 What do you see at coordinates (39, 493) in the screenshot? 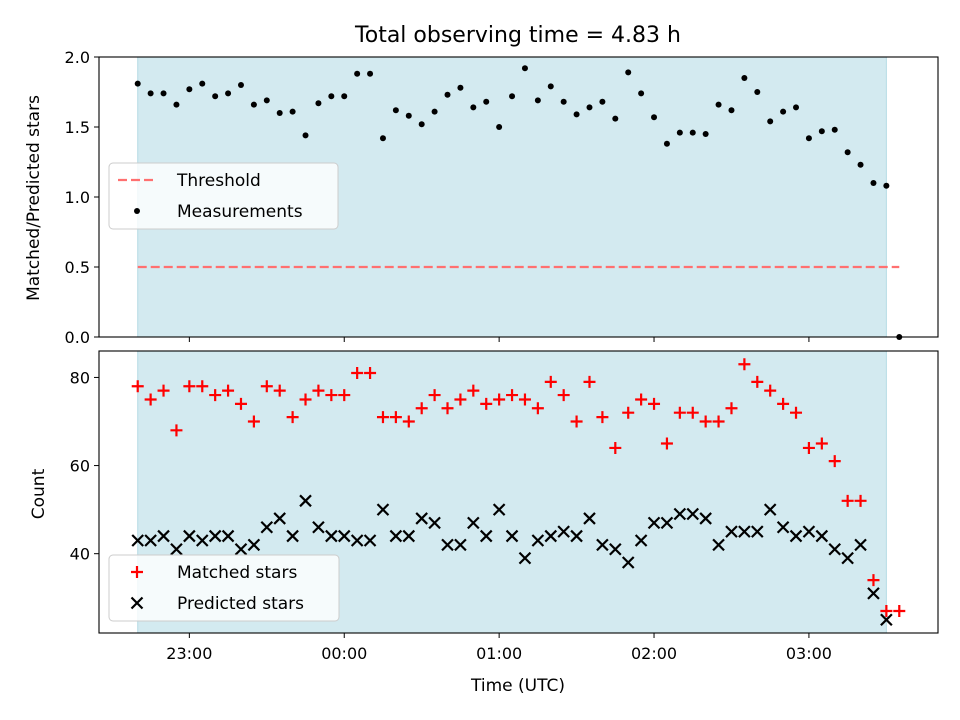
I see `bottom-y-axis-label: Count` at bounding box center [39, 493].